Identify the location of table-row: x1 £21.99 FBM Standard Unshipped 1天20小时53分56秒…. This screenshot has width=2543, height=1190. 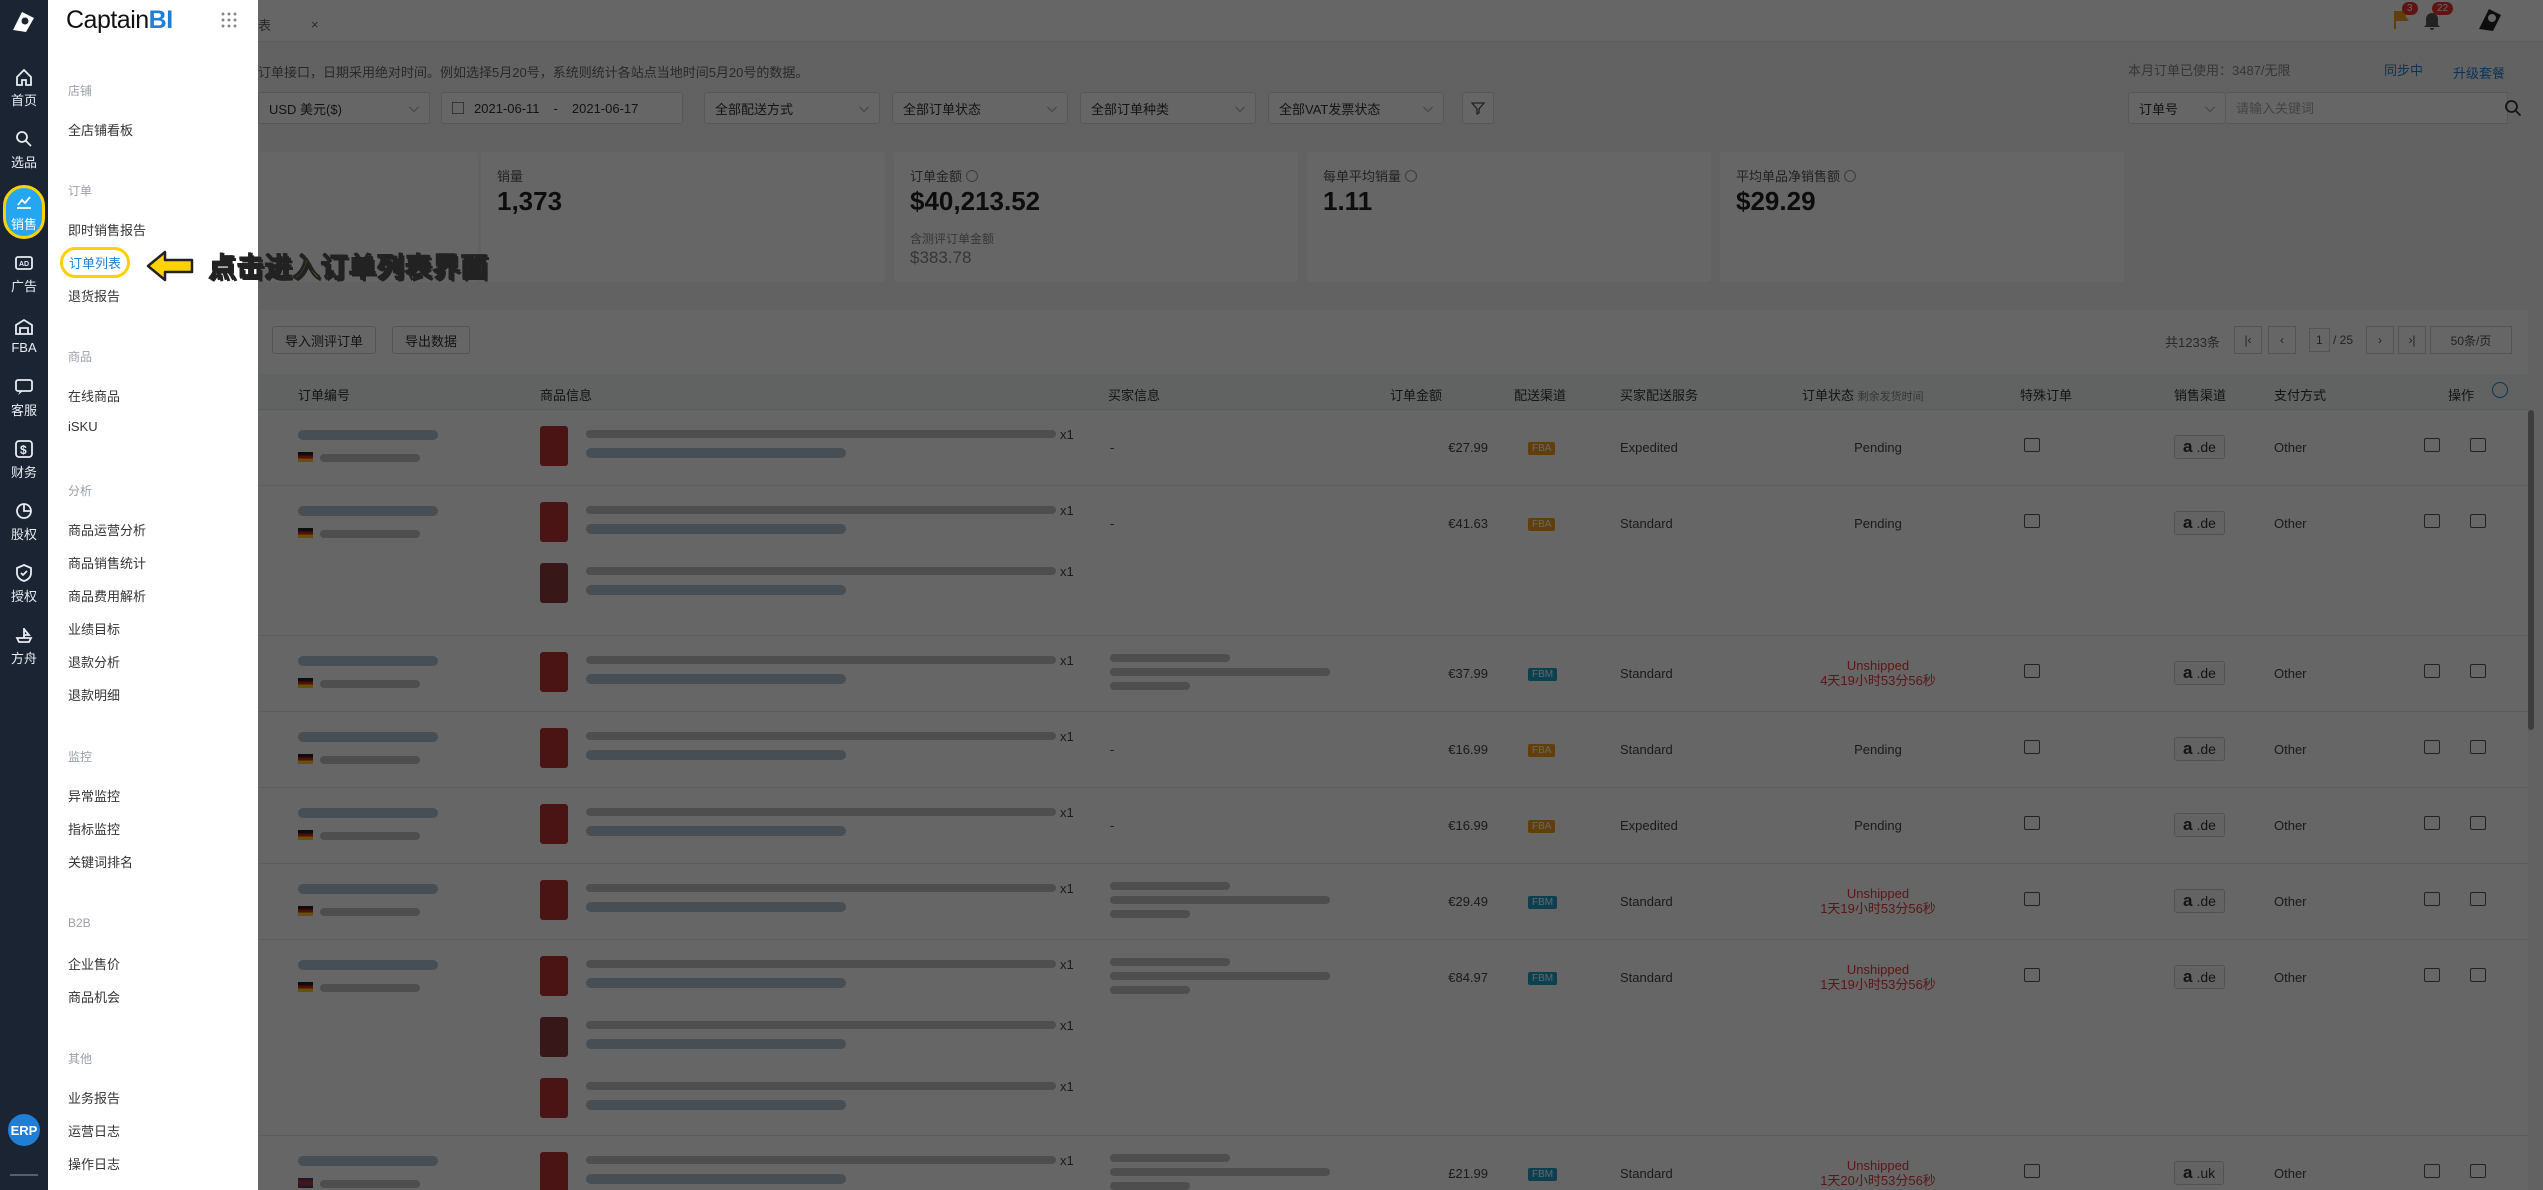
(1393, 1163).